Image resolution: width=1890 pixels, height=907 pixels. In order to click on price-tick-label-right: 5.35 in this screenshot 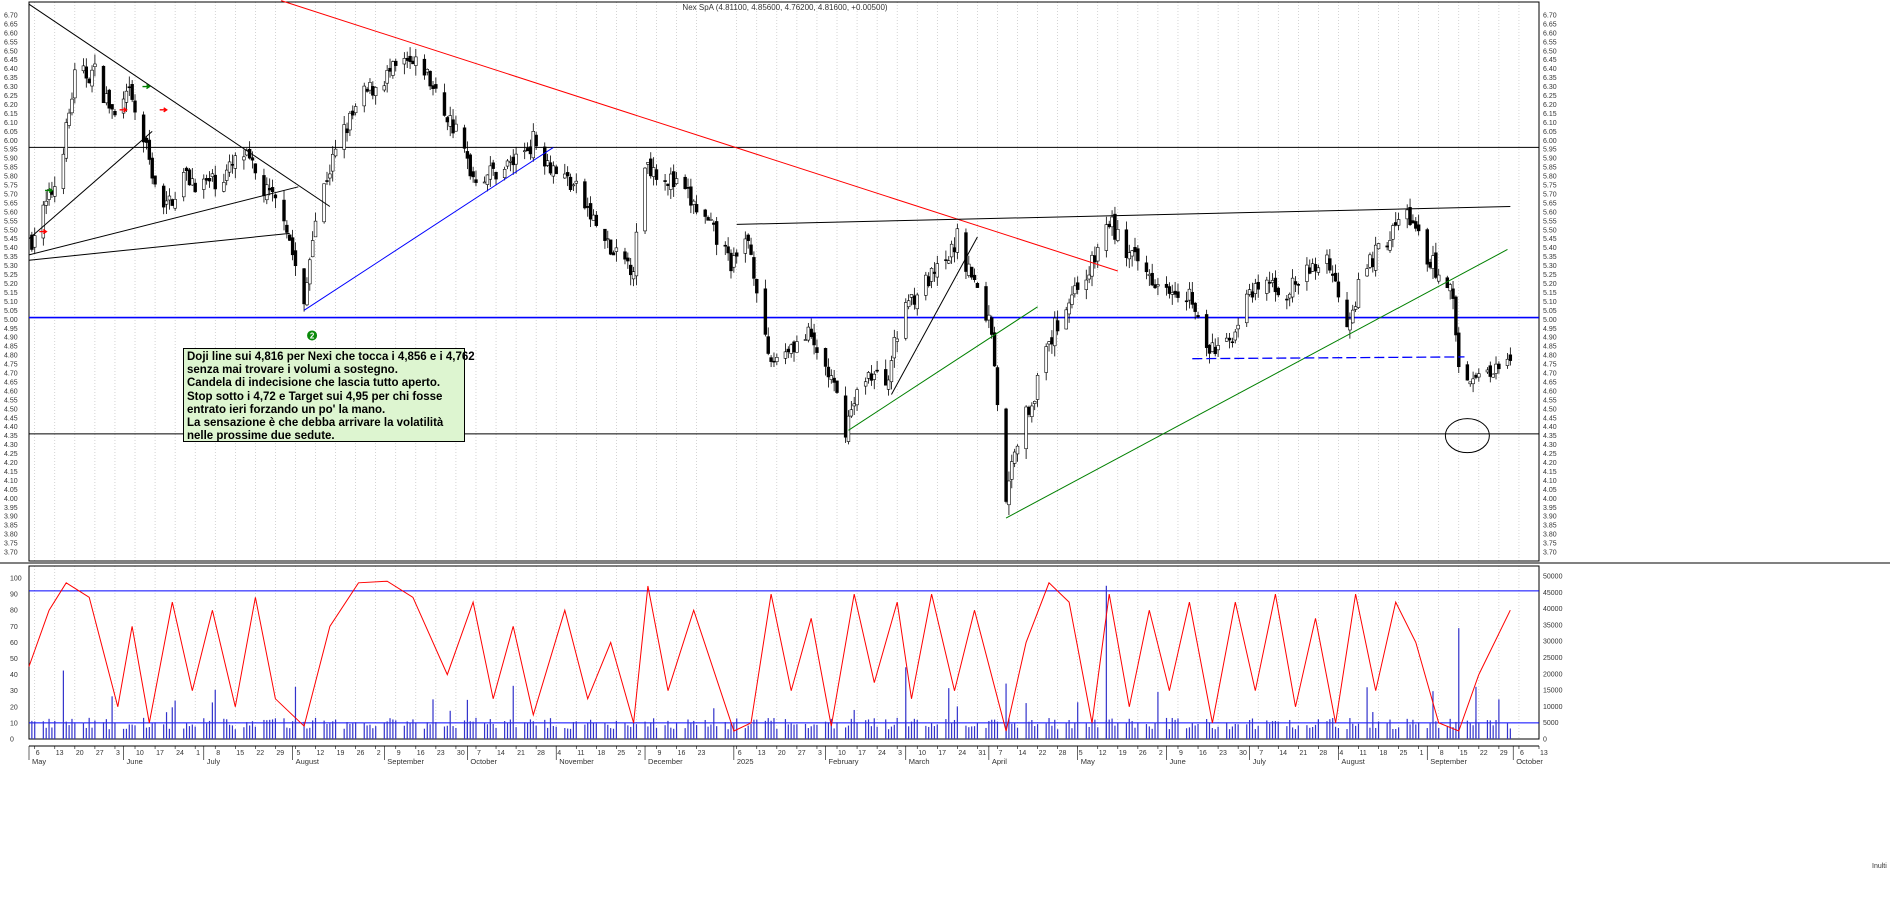, I will do `click(1550, 257)`.